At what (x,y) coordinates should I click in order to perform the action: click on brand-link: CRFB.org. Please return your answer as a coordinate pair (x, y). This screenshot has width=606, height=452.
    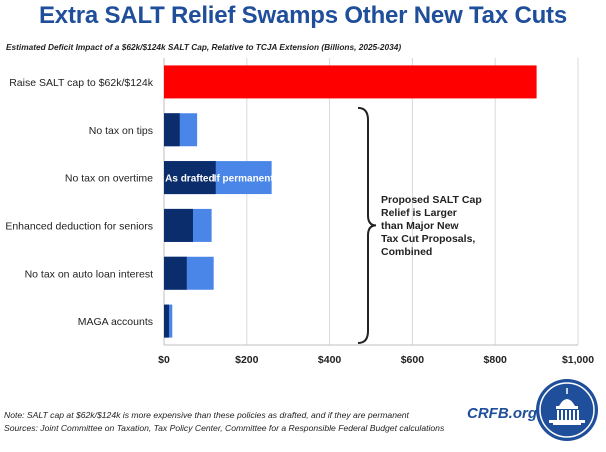
    Looking at the image, I should click on (502, 413).